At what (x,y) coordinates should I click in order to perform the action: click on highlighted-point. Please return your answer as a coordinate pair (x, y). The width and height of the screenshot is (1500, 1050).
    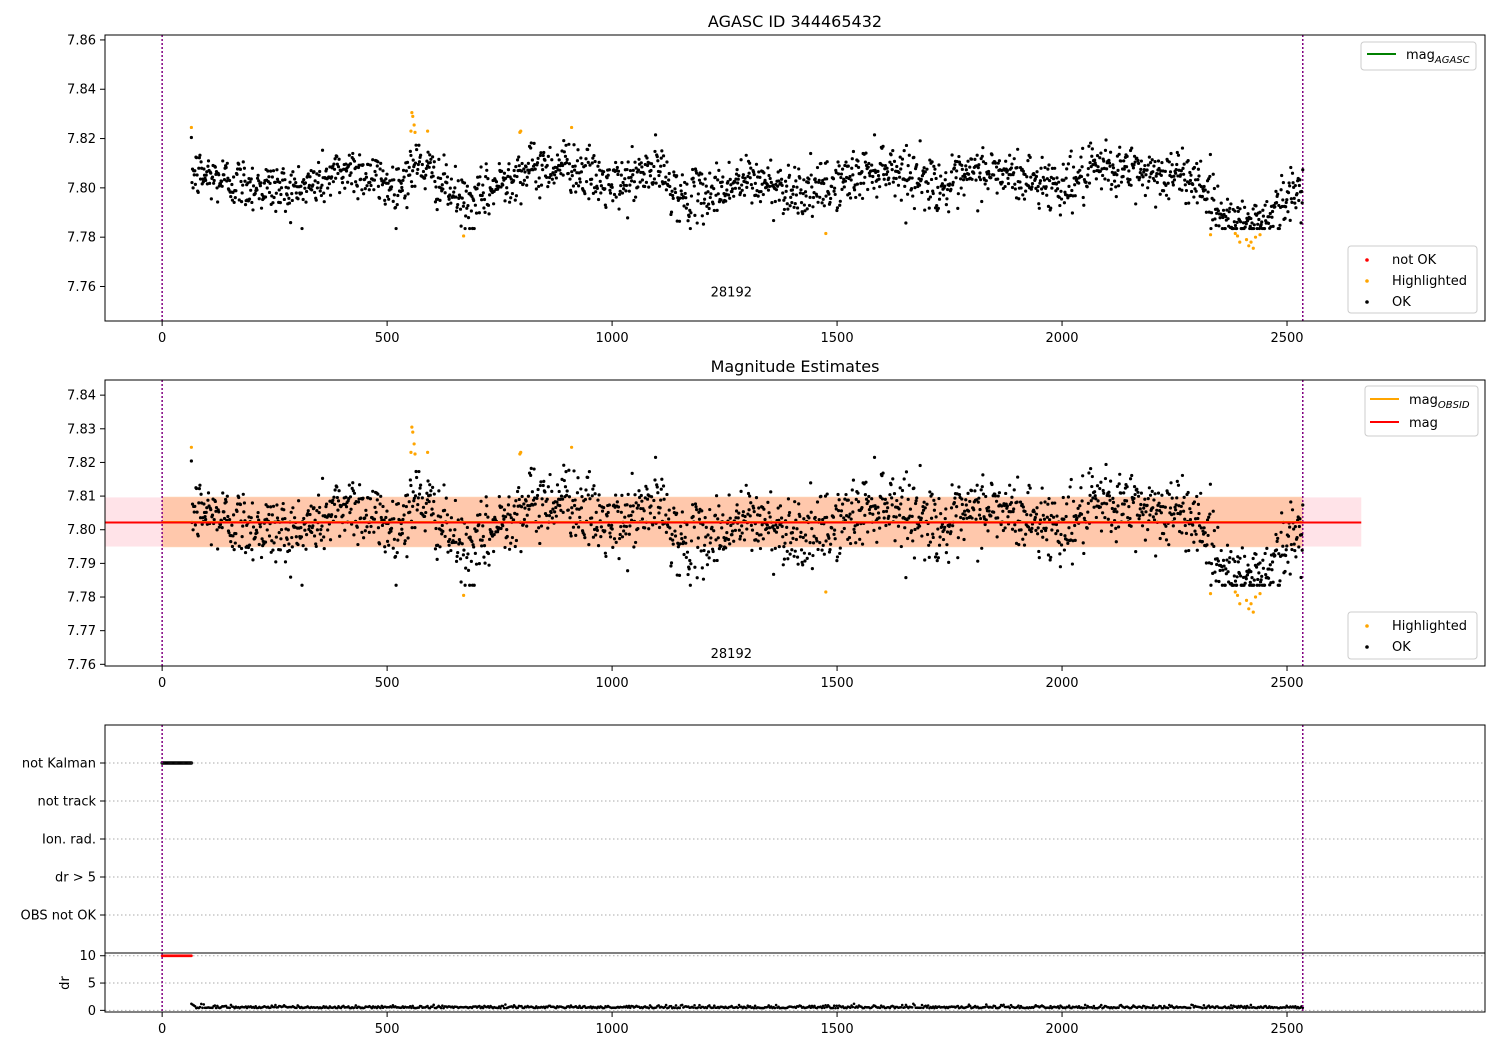
    Looking at the image, I should click on (191, 447).